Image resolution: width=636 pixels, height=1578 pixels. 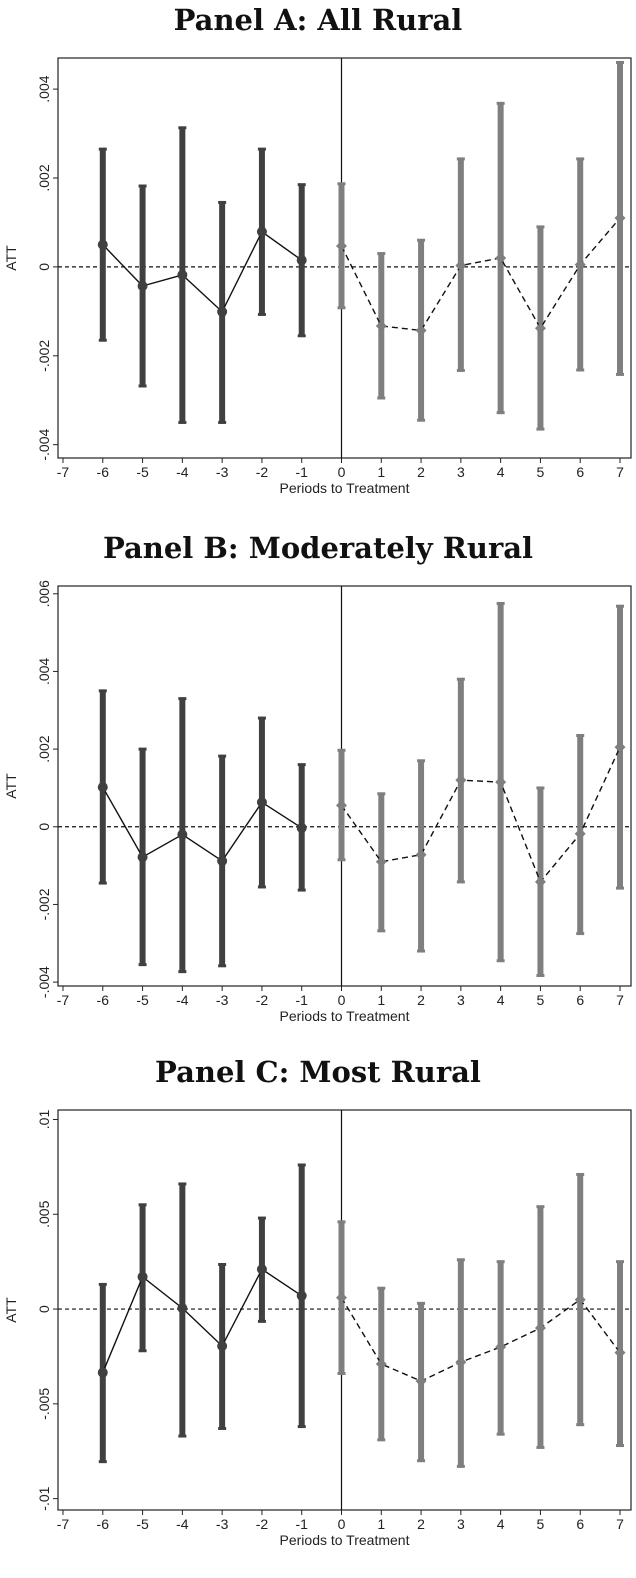 I want to click on panel-title: Panel C: Most Rural, so click(x=318, y=1072).